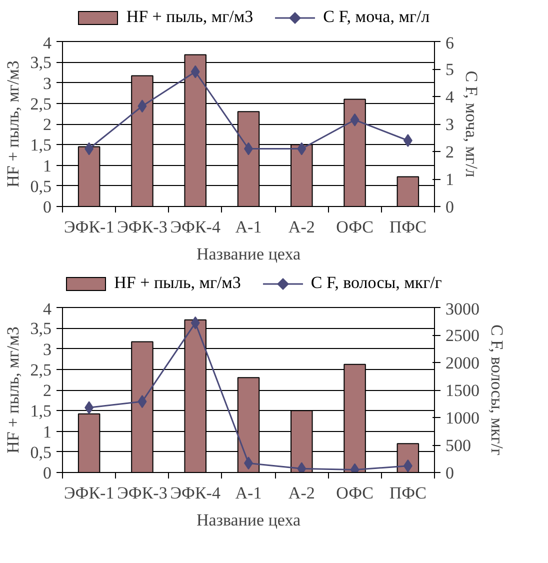 The height and width of the screenshot is (563, 548). Describe the element at coordinates (450, 43) in the screenshot. I see `y2-tick-label: 6` at that location.